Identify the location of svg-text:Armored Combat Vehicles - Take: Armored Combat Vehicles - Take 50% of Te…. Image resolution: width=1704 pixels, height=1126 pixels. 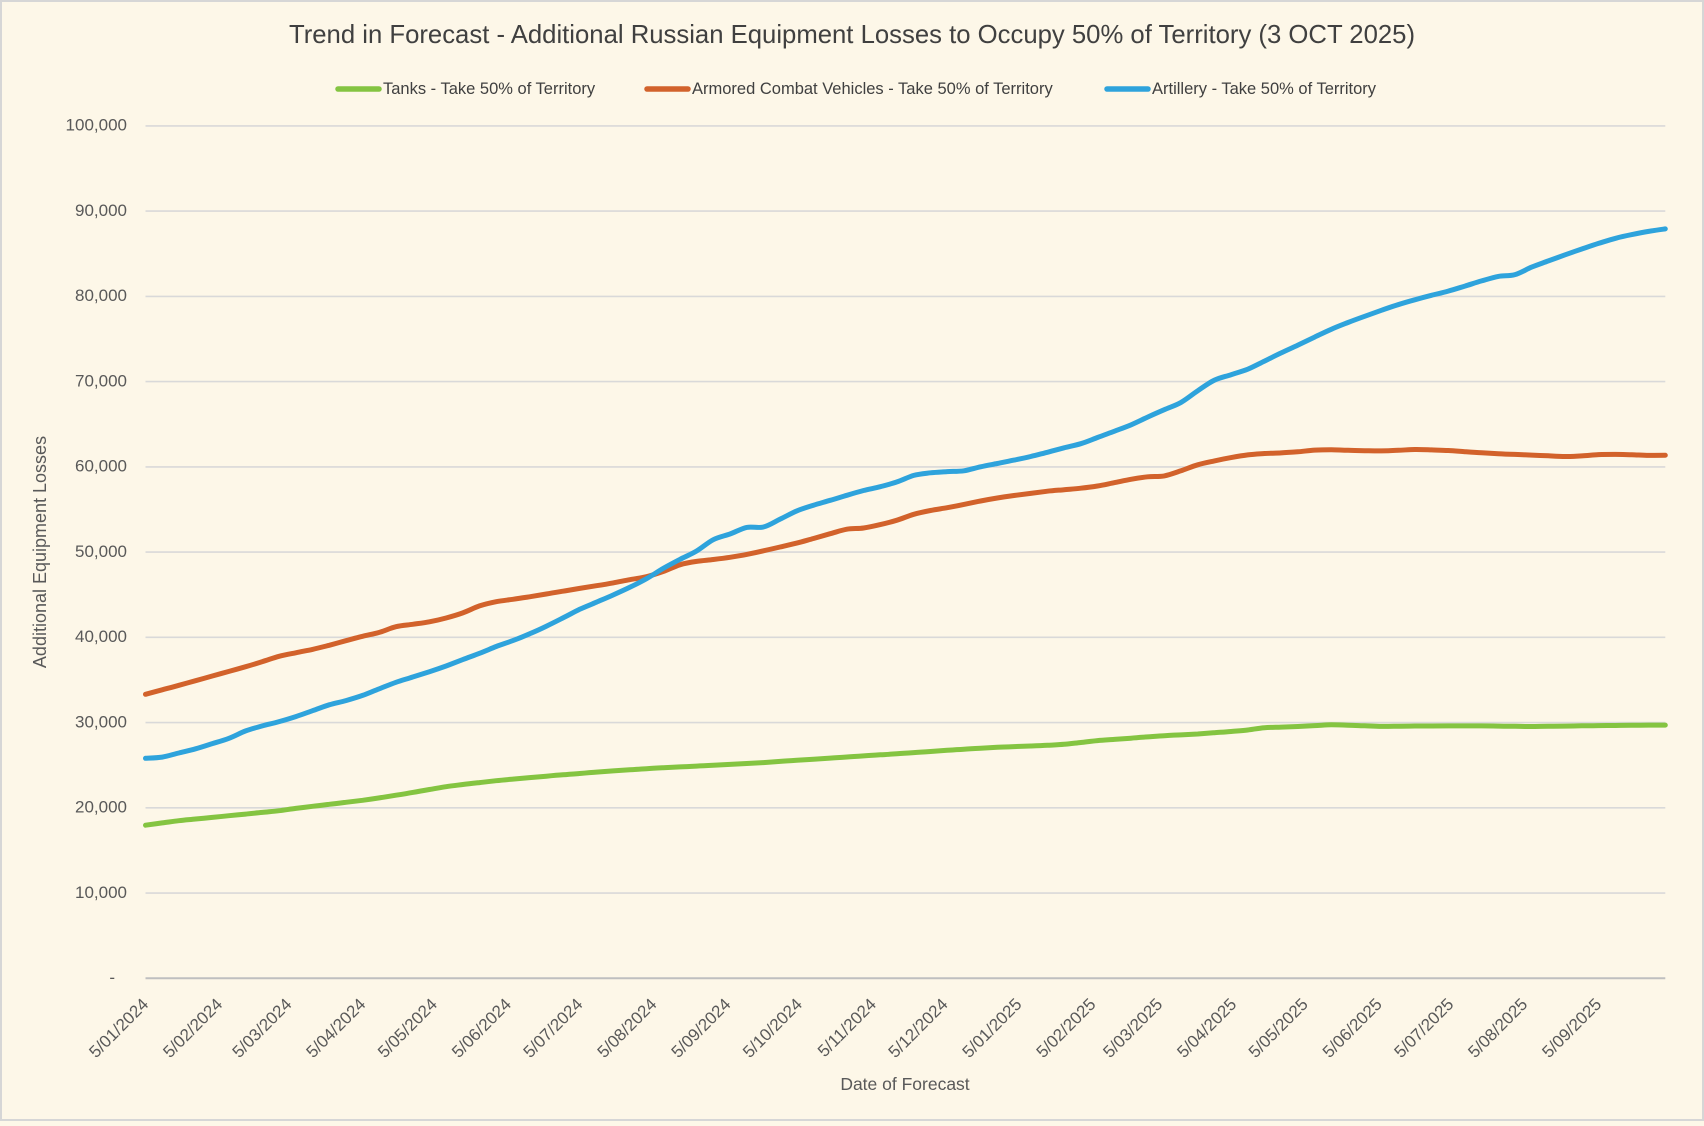
(872, 89).